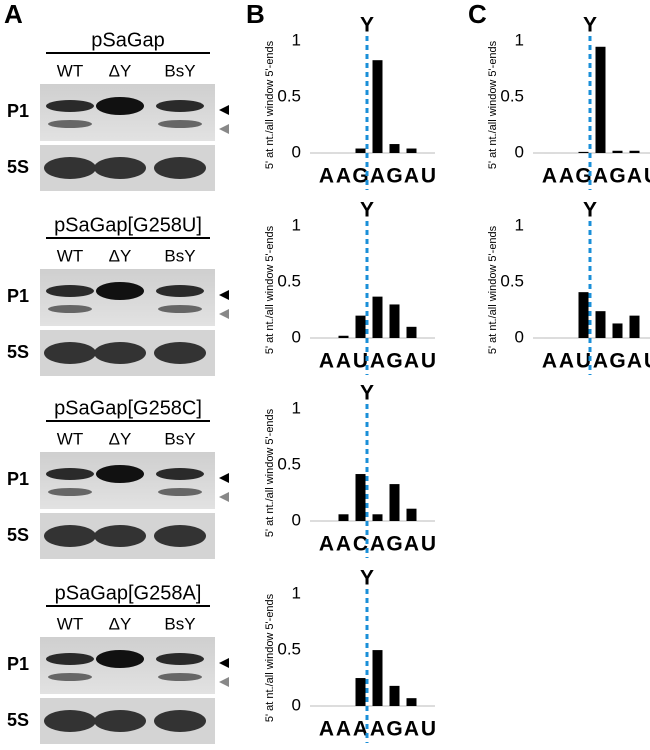  I want to click on panel-letter: A, so click(13, 14).